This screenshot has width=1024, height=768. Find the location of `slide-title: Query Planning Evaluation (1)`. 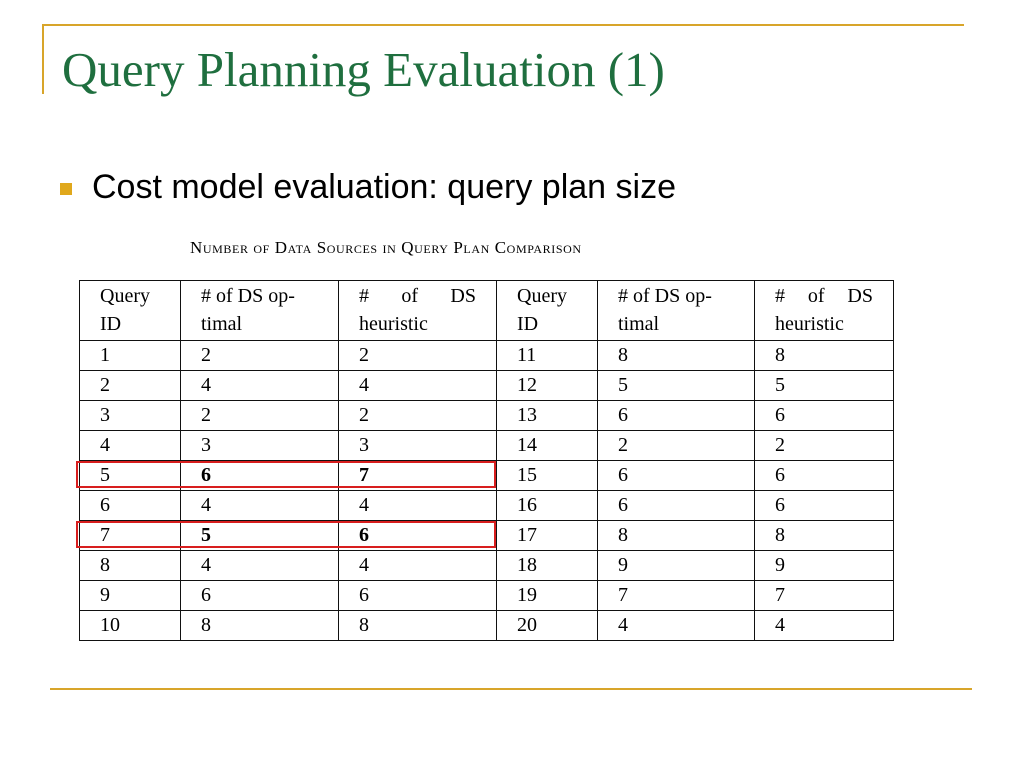

slide-title: Query Planning Evaluation (1) is located at coordinates (363, 69).